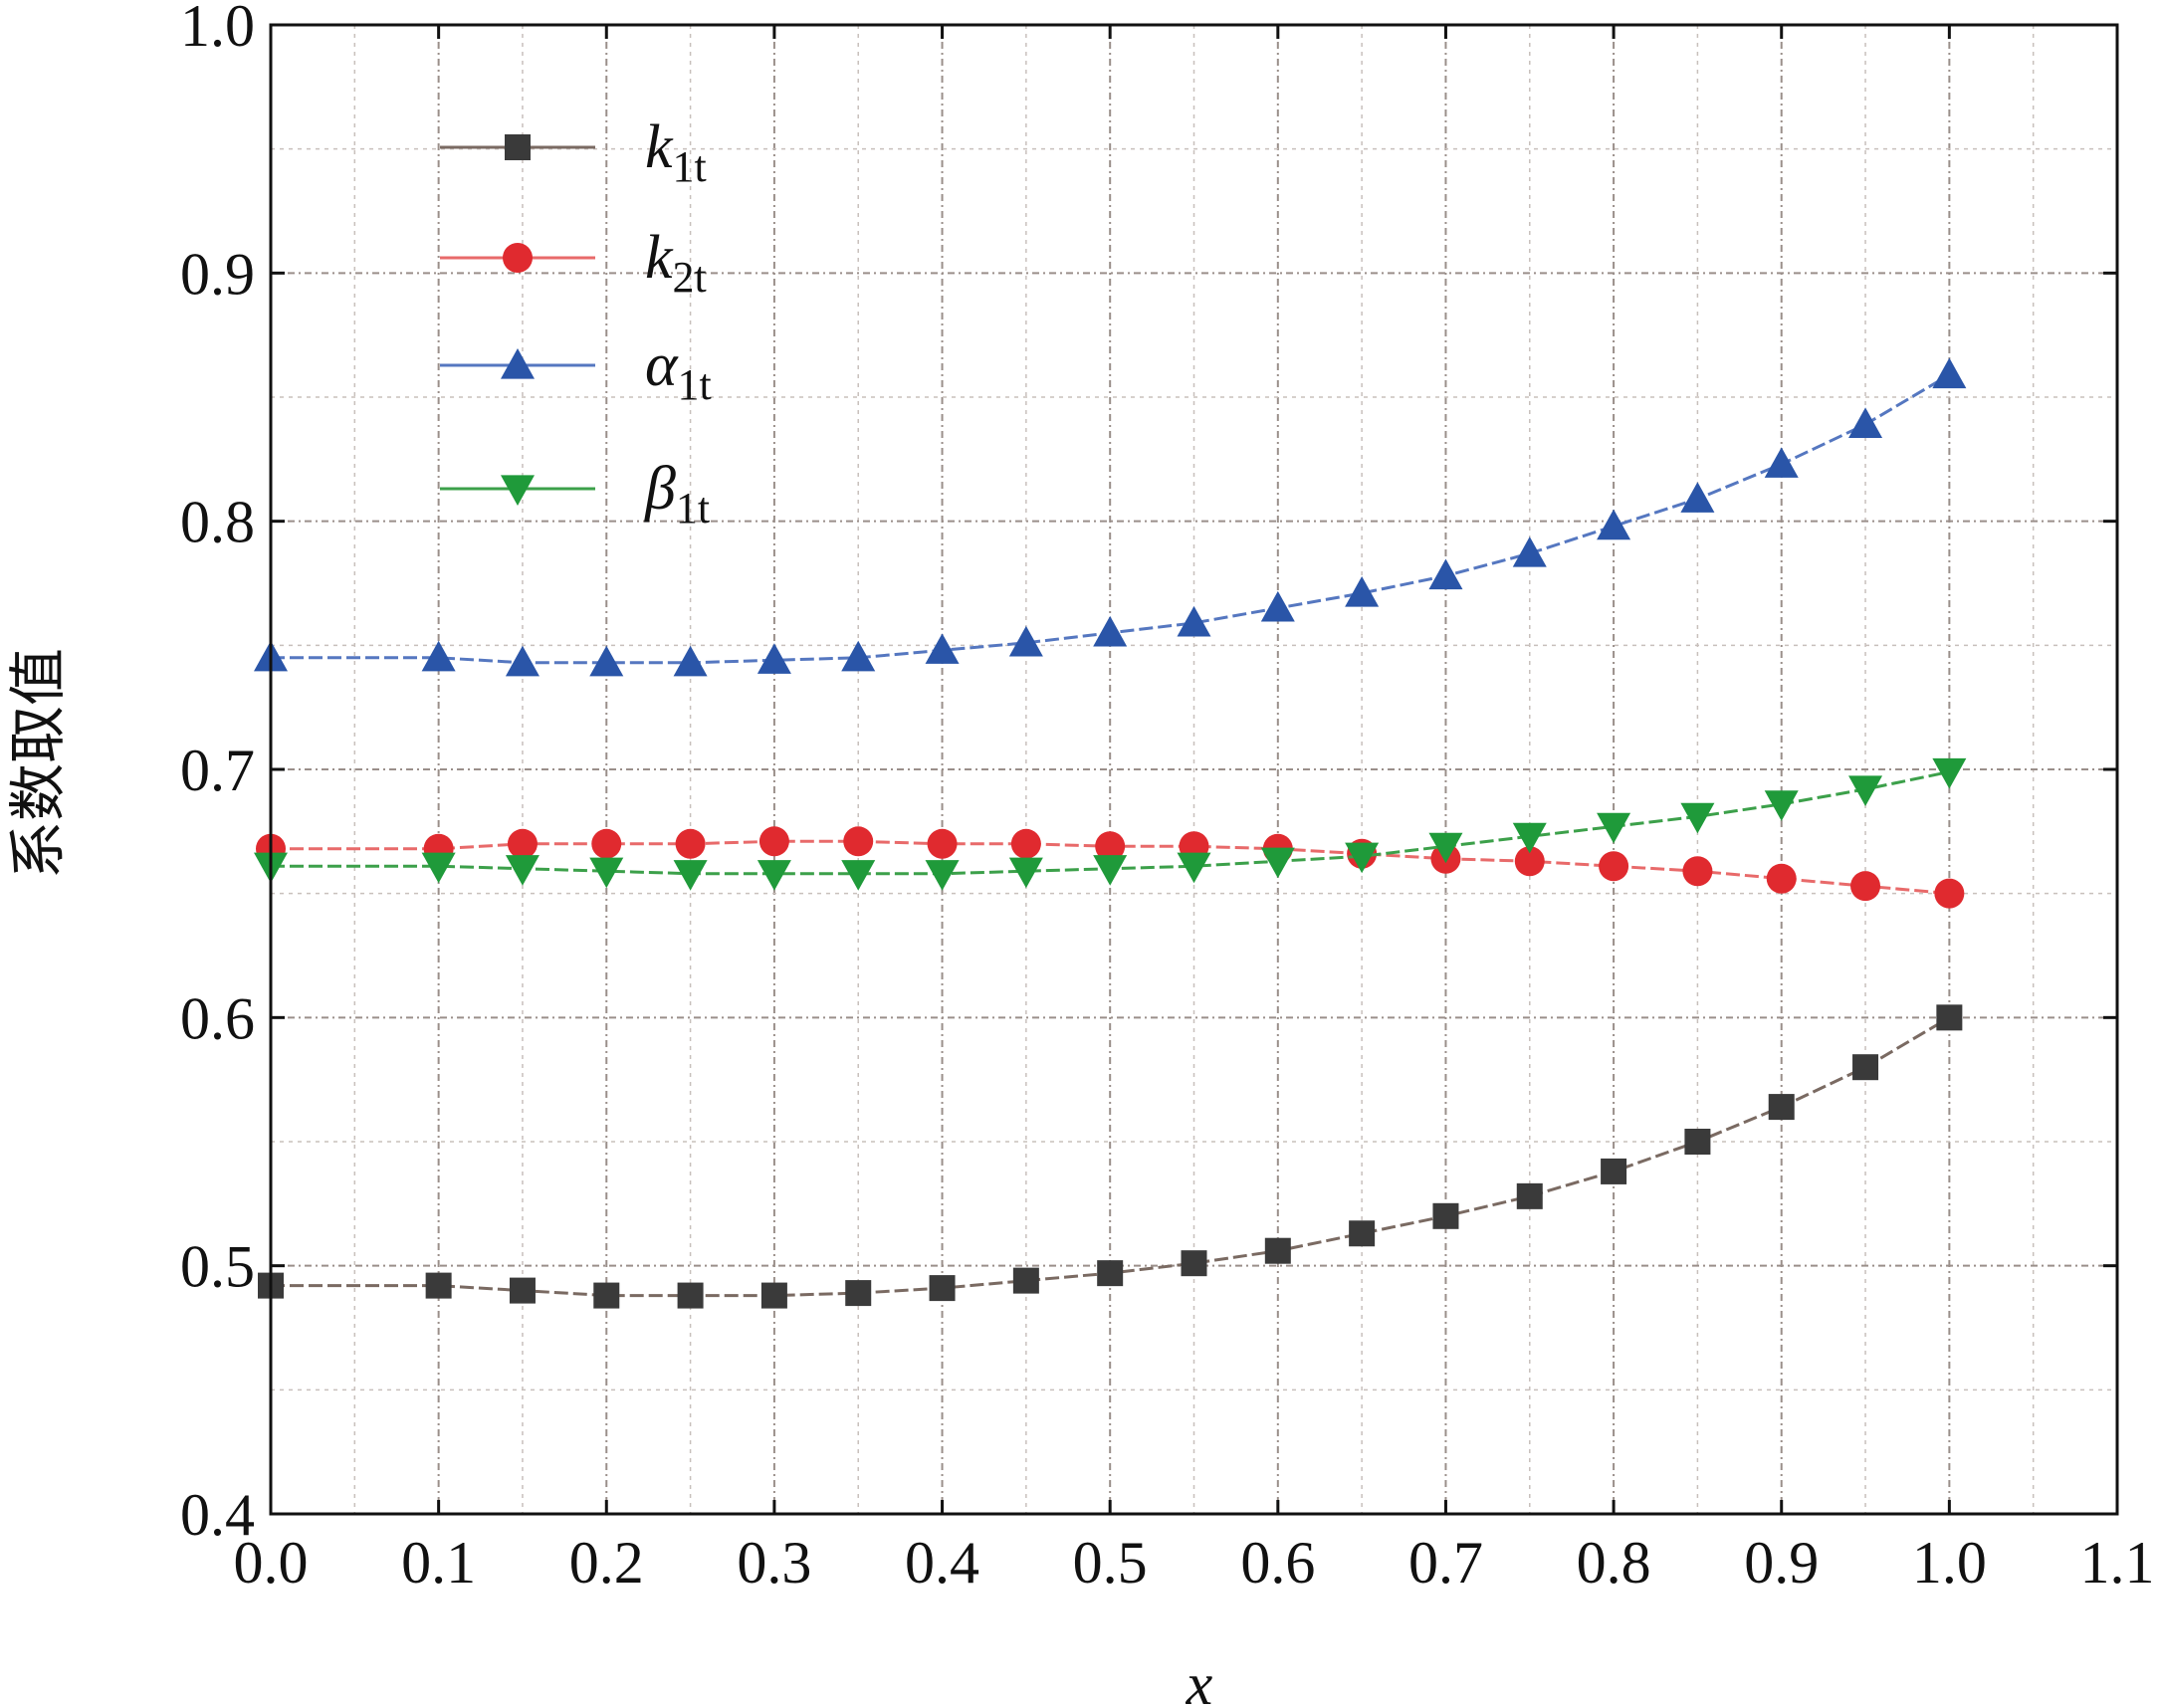  What do you see at coordinates (217, 771) in the screenshot?
I see `y-tick-label: 0.7` at bounding box center [217, 771].